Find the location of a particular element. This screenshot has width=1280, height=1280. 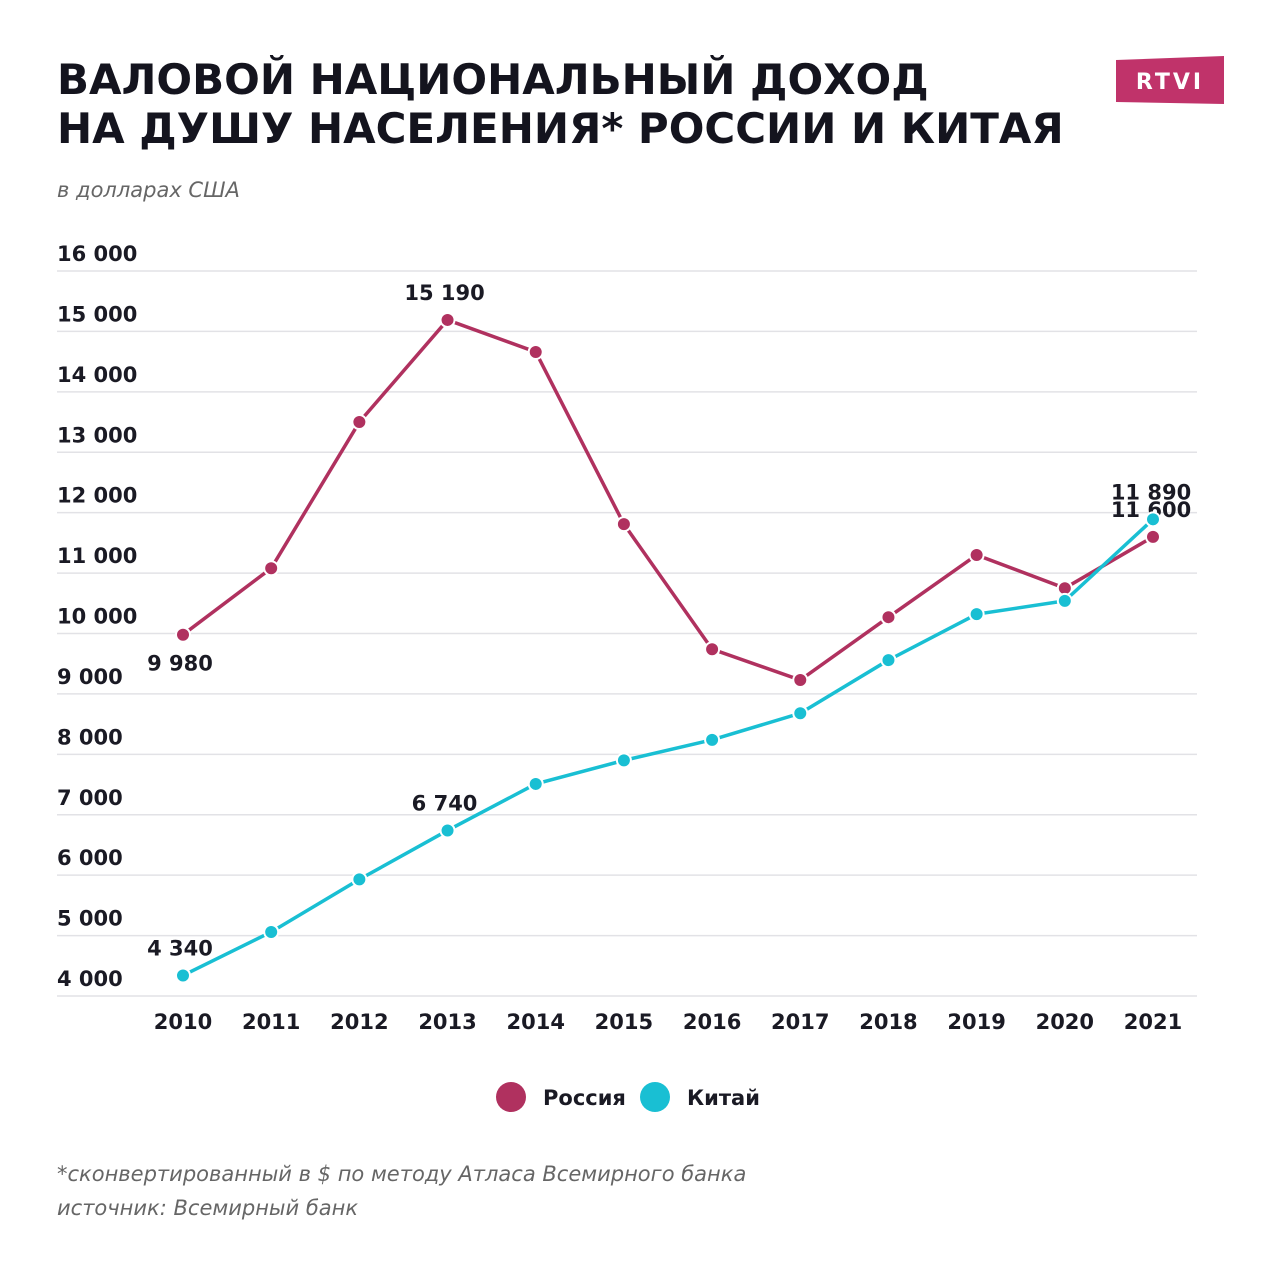

x-tick-label: 2021 is located at coordinates (1153, 1022).